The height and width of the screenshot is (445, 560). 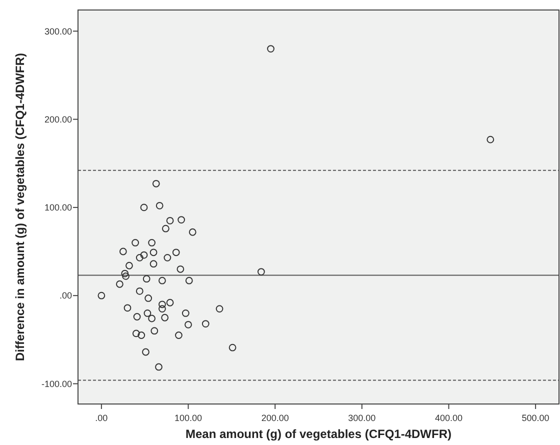 What do you see at coordinates (20, 207) in the screenshot?
I see `y-axis-title: Difference in amount (g) of vegetables (CFQ1-4DWFR)` at bounding box center [20, 207].